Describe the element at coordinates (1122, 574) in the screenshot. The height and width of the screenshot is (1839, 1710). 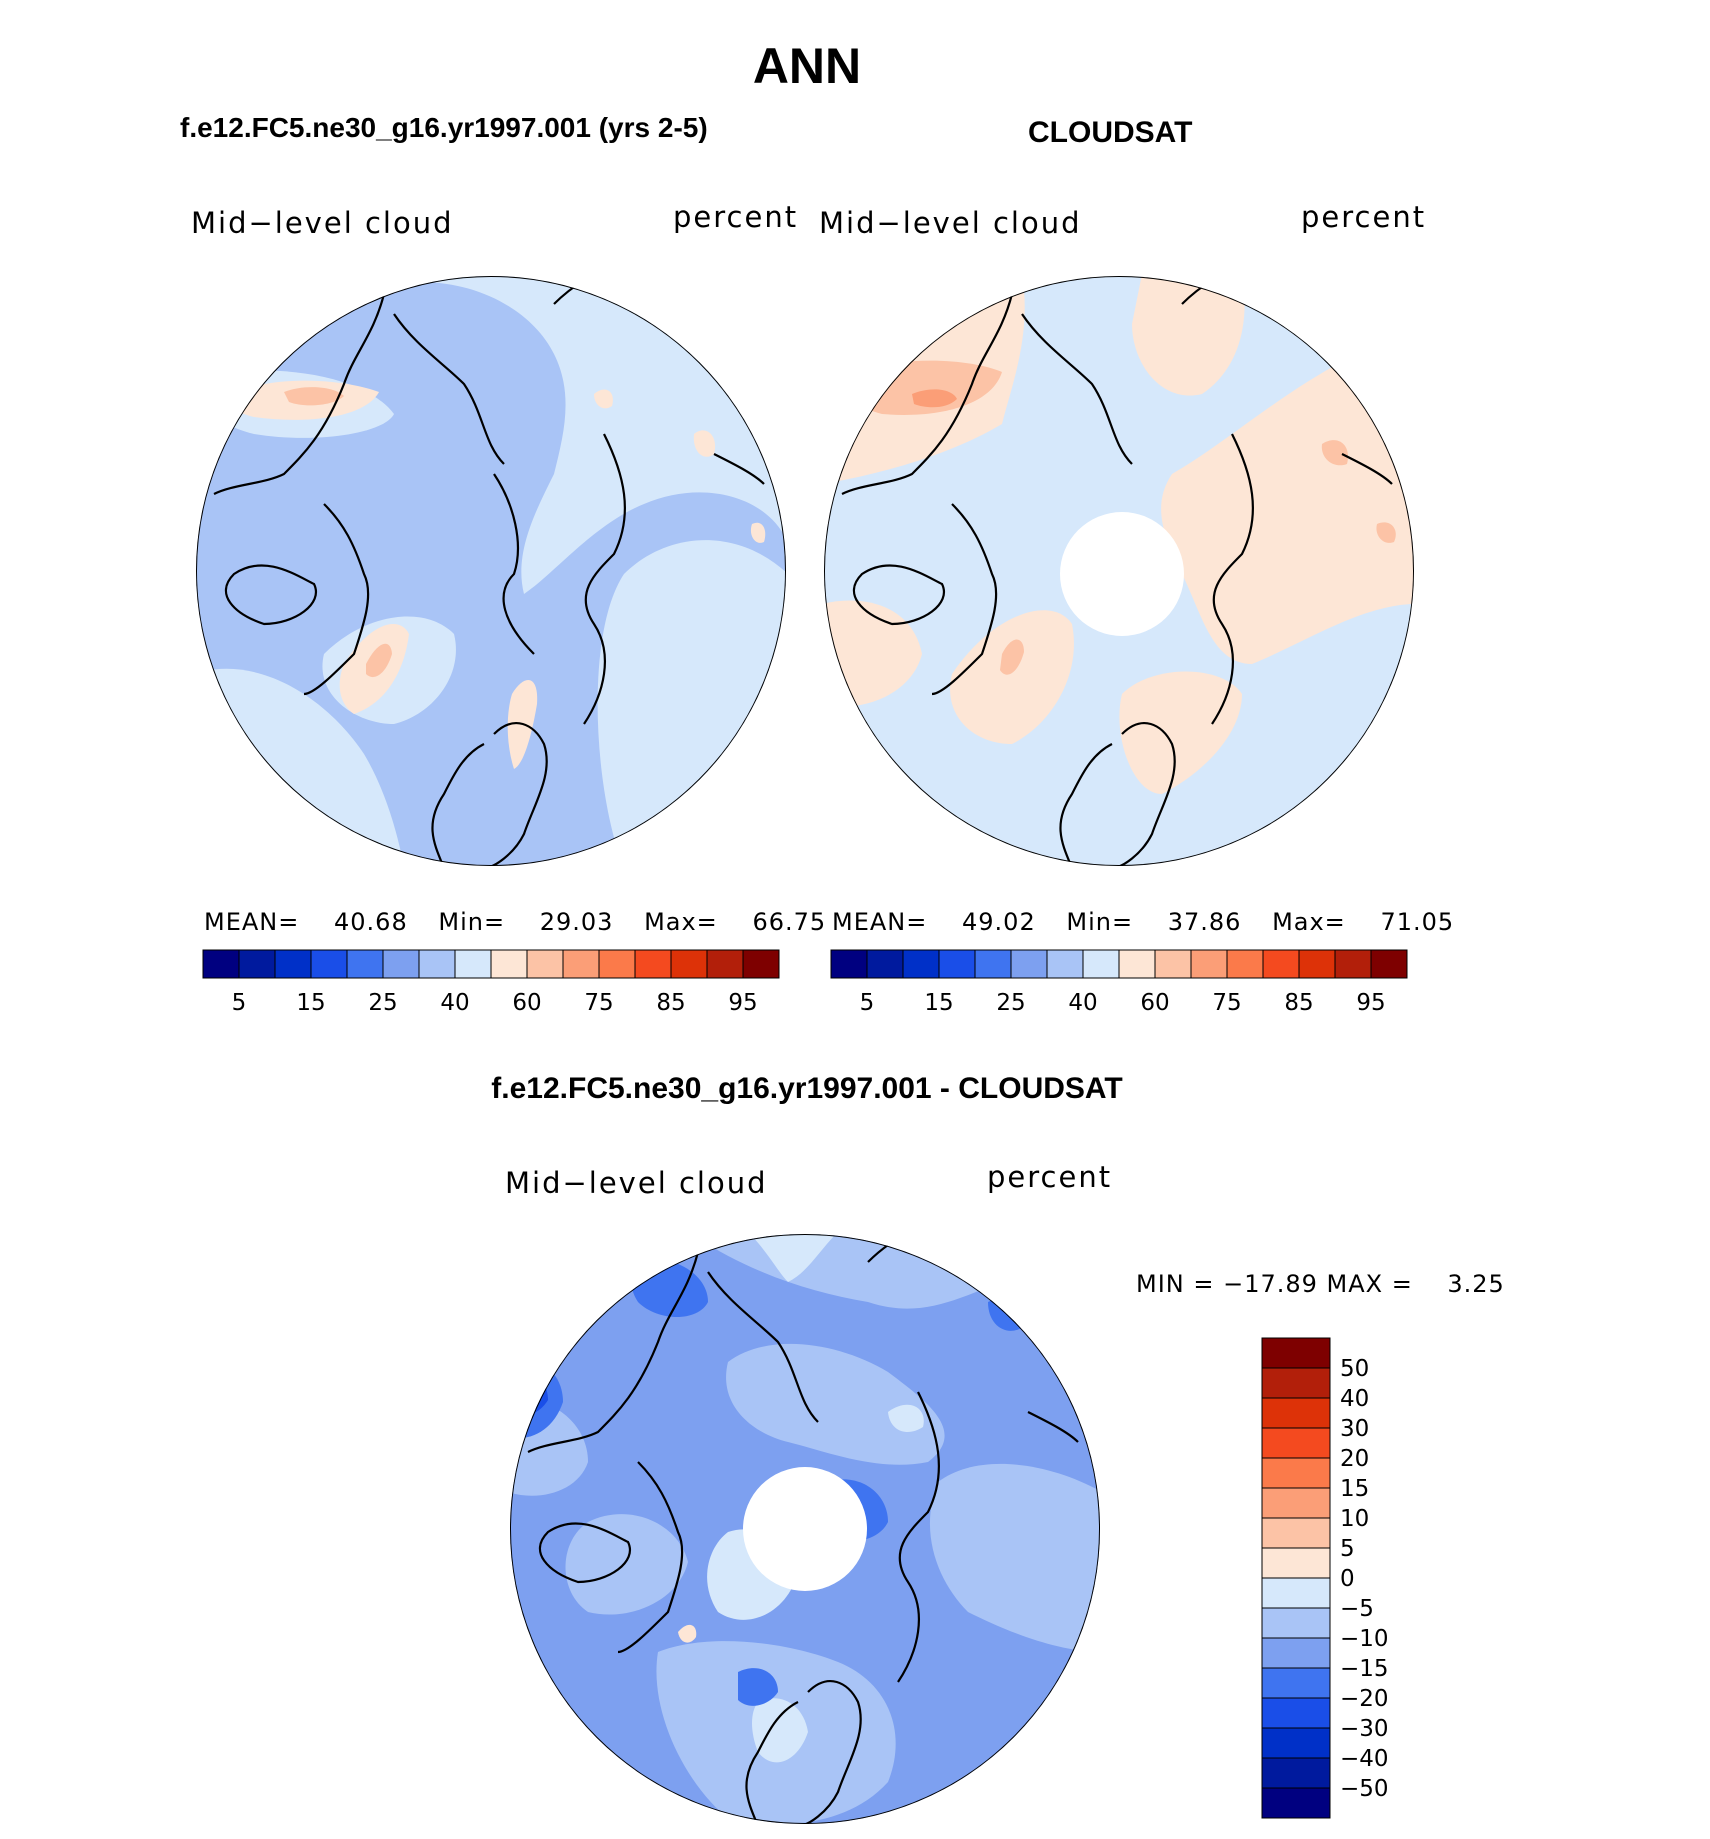
I see `obs-missing-data-hole` at that location.